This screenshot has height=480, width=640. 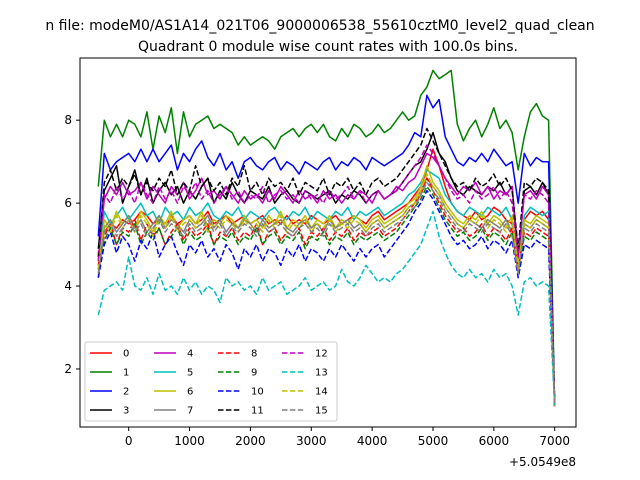 I want to click on legend-label-7: 7, so click(x=190, y=411).